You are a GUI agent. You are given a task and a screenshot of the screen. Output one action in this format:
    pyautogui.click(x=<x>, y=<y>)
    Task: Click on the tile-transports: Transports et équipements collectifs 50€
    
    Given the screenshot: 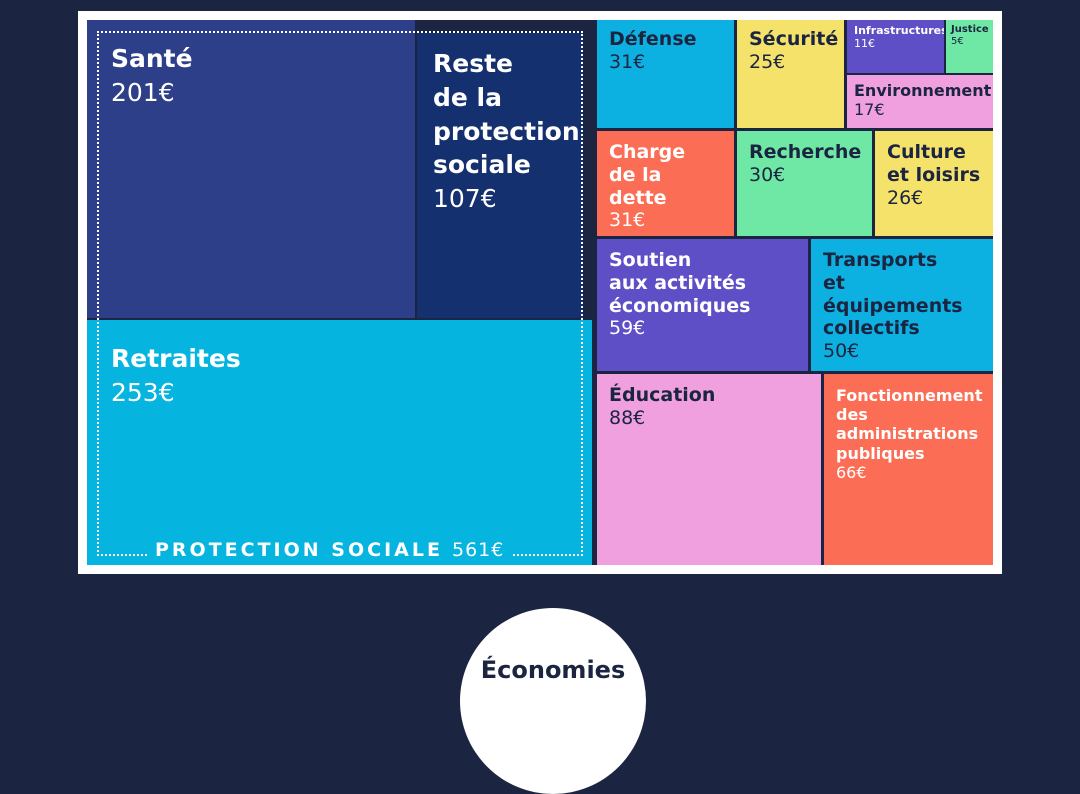 What is the action you would take?
    pyautogui.click(x=902, y=305)
    